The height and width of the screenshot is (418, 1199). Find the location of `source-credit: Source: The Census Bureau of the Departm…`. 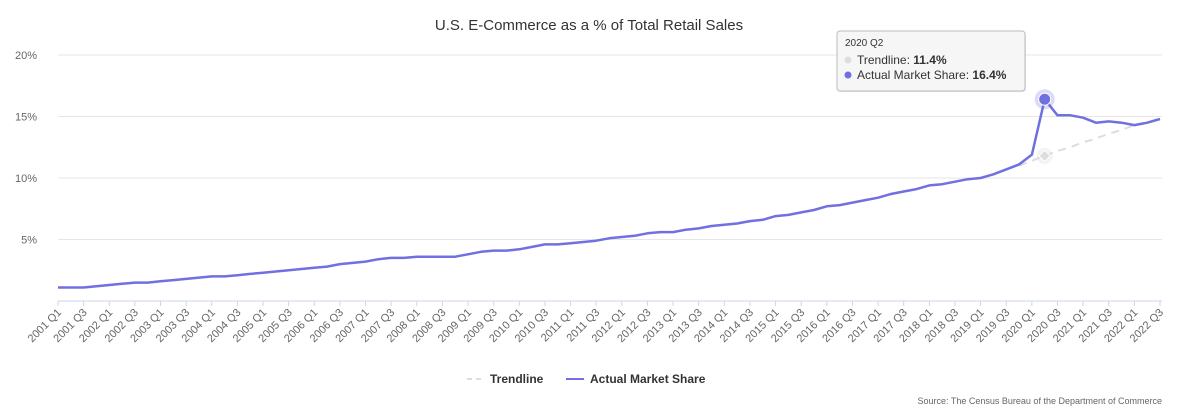

source-credit: Source: The Census Bureau of the Departm… is located at coordinates (1040, 401).